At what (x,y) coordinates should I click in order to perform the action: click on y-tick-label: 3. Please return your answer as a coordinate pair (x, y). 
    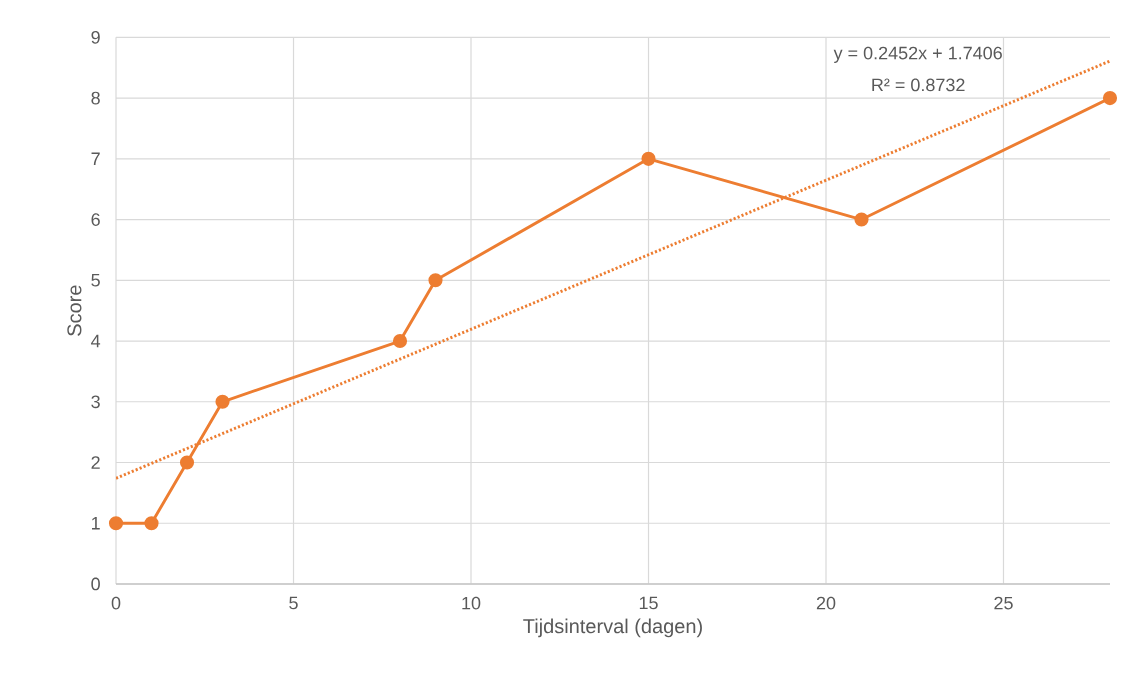
    Looking at the image, I should click on (95, 402).